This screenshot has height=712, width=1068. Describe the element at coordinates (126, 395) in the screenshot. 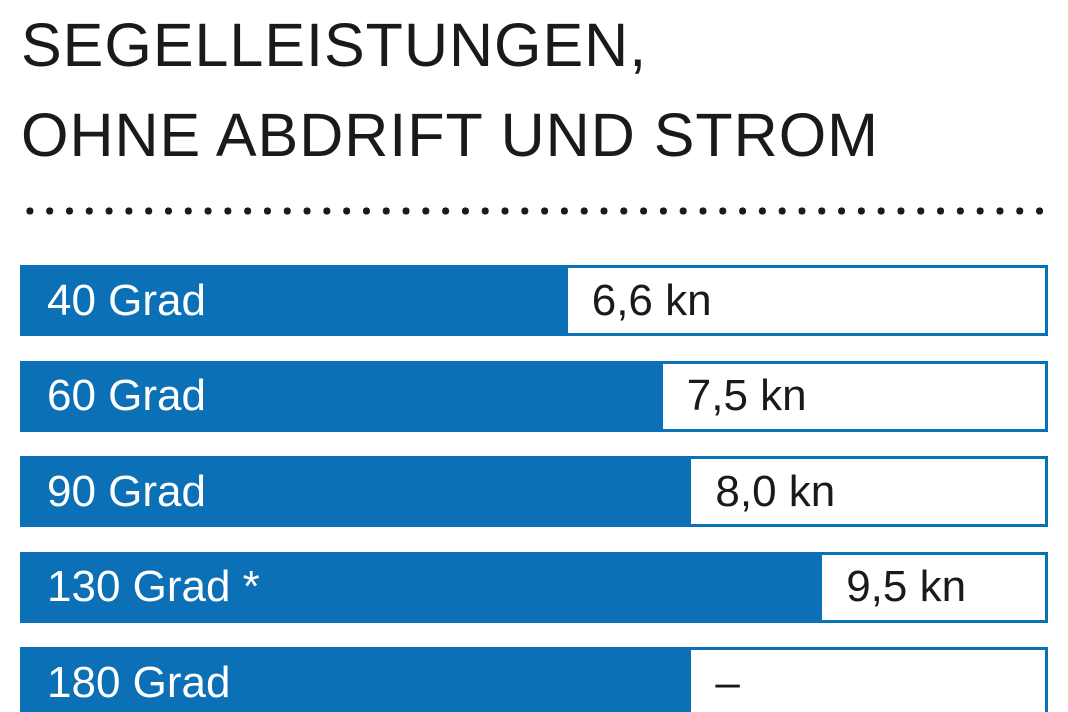

I see `bar-category-label: 60 Grad` at that location.